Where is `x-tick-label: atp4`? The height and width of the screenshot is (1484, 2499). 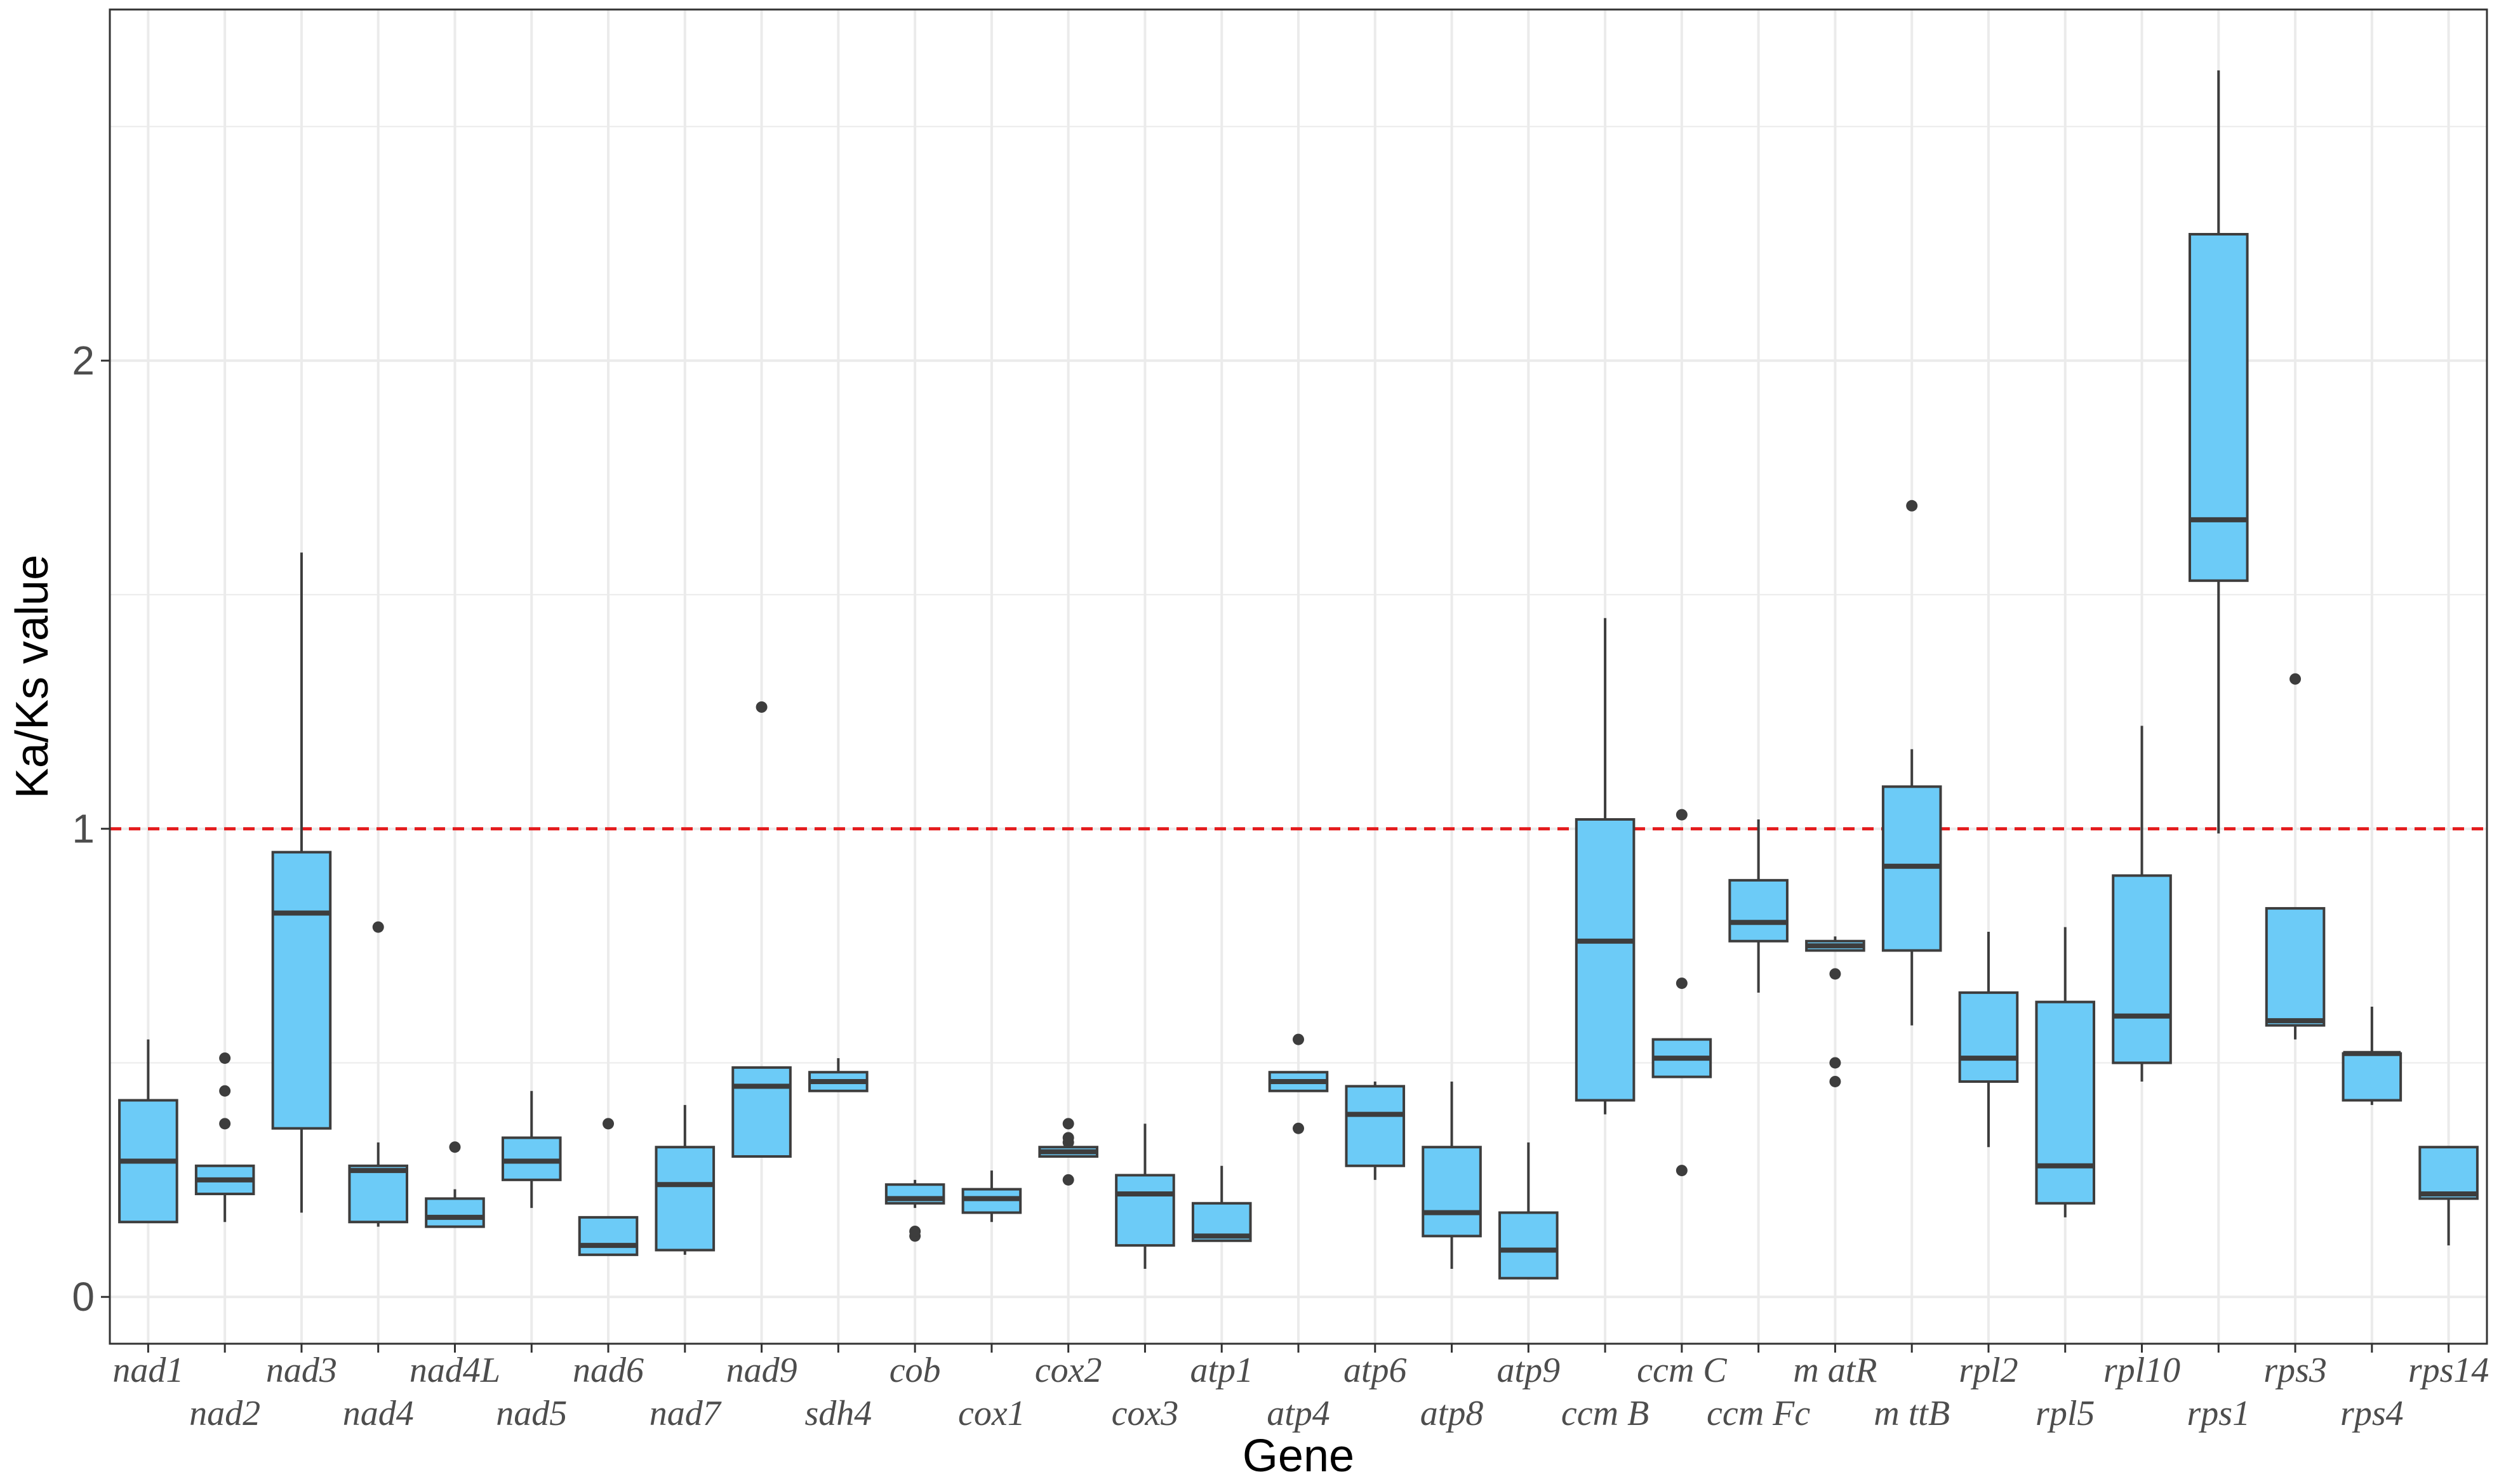
x-tick-label: atp4 is located at coordinates (1298, 1413).